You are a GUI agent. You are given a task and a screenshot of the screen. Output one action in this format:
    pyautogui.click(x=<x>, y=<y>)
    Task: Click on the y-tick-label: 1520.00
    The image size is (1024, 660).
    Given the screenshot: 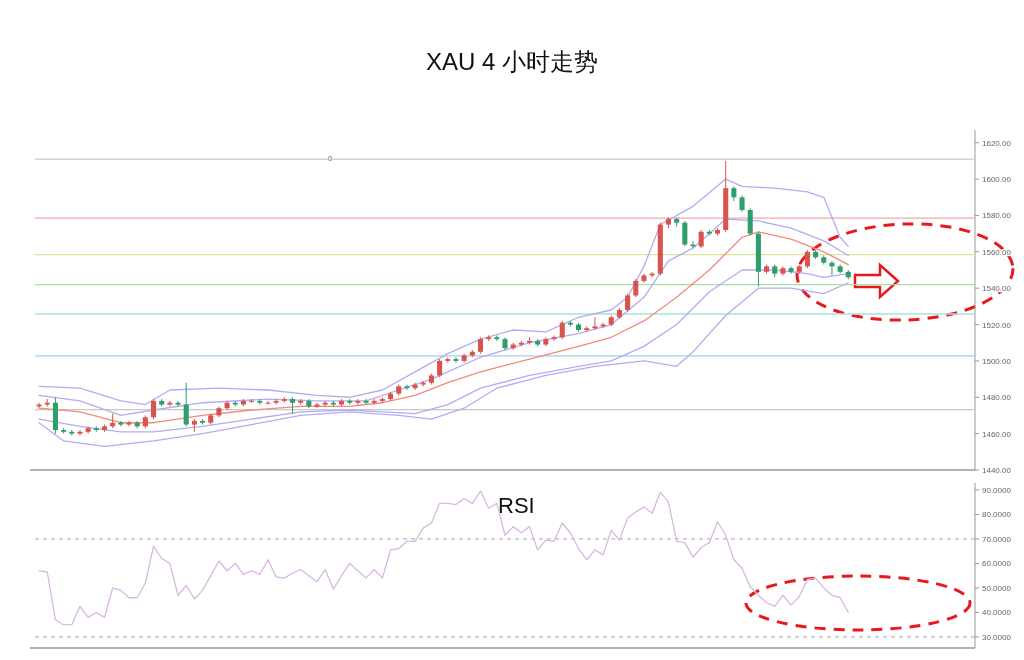 What is the action you would take?
    pyautogui.click(x=997, y=325)
    